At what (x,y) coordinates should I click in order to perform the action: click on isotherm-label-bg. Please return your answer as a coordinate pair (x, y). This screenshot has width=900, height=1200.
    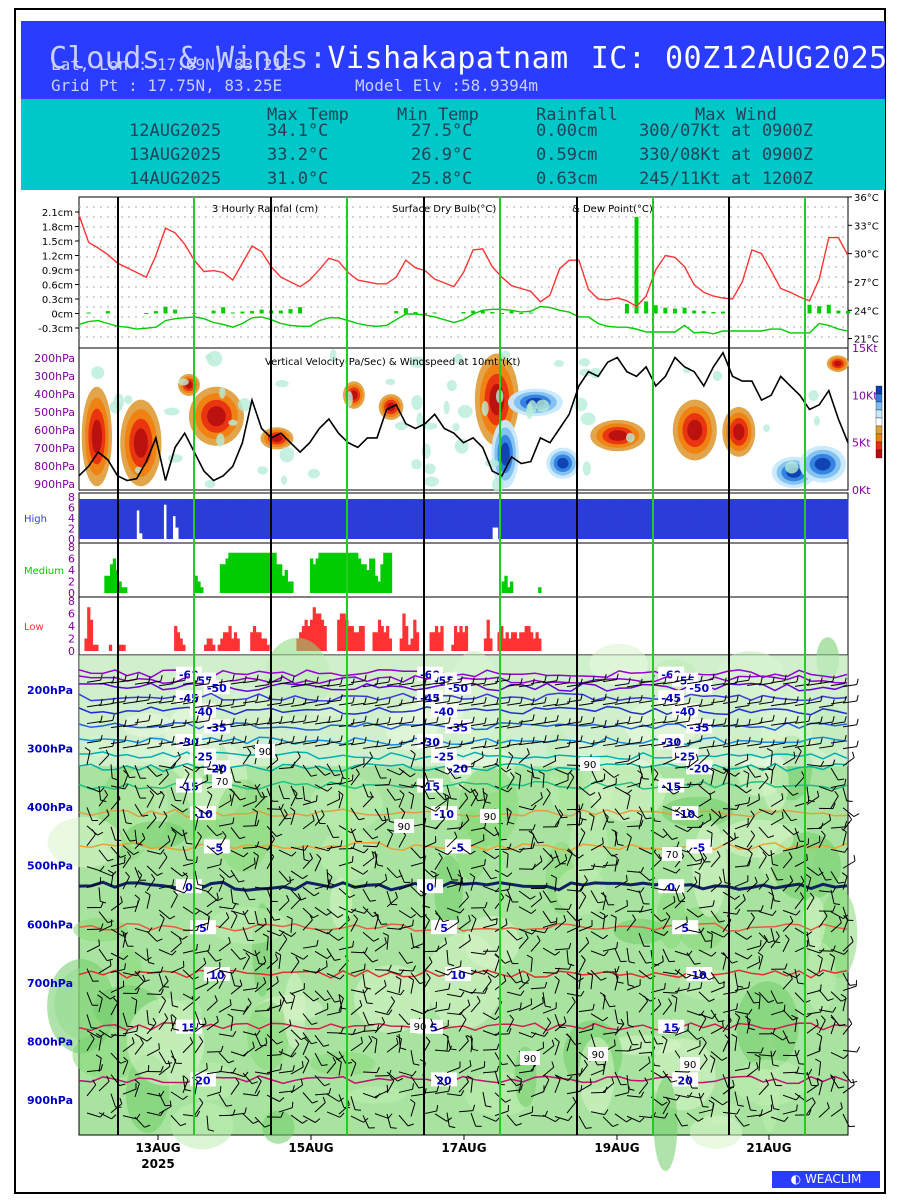
    Looking at the image, I should click on (202, 755).